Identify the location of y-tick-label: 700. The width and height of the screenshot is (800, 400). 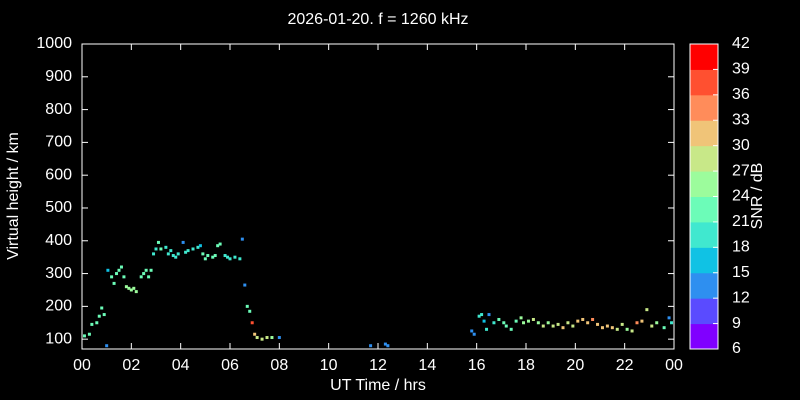
(58, 142).